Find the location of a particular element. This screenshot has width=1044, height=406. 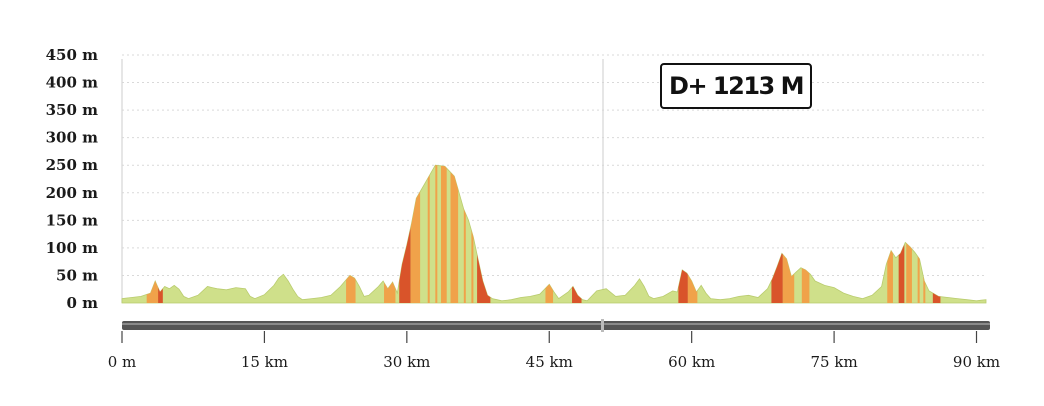

elevation-gain-badge: D+ 1213 M is located at coordinates (736, 86).